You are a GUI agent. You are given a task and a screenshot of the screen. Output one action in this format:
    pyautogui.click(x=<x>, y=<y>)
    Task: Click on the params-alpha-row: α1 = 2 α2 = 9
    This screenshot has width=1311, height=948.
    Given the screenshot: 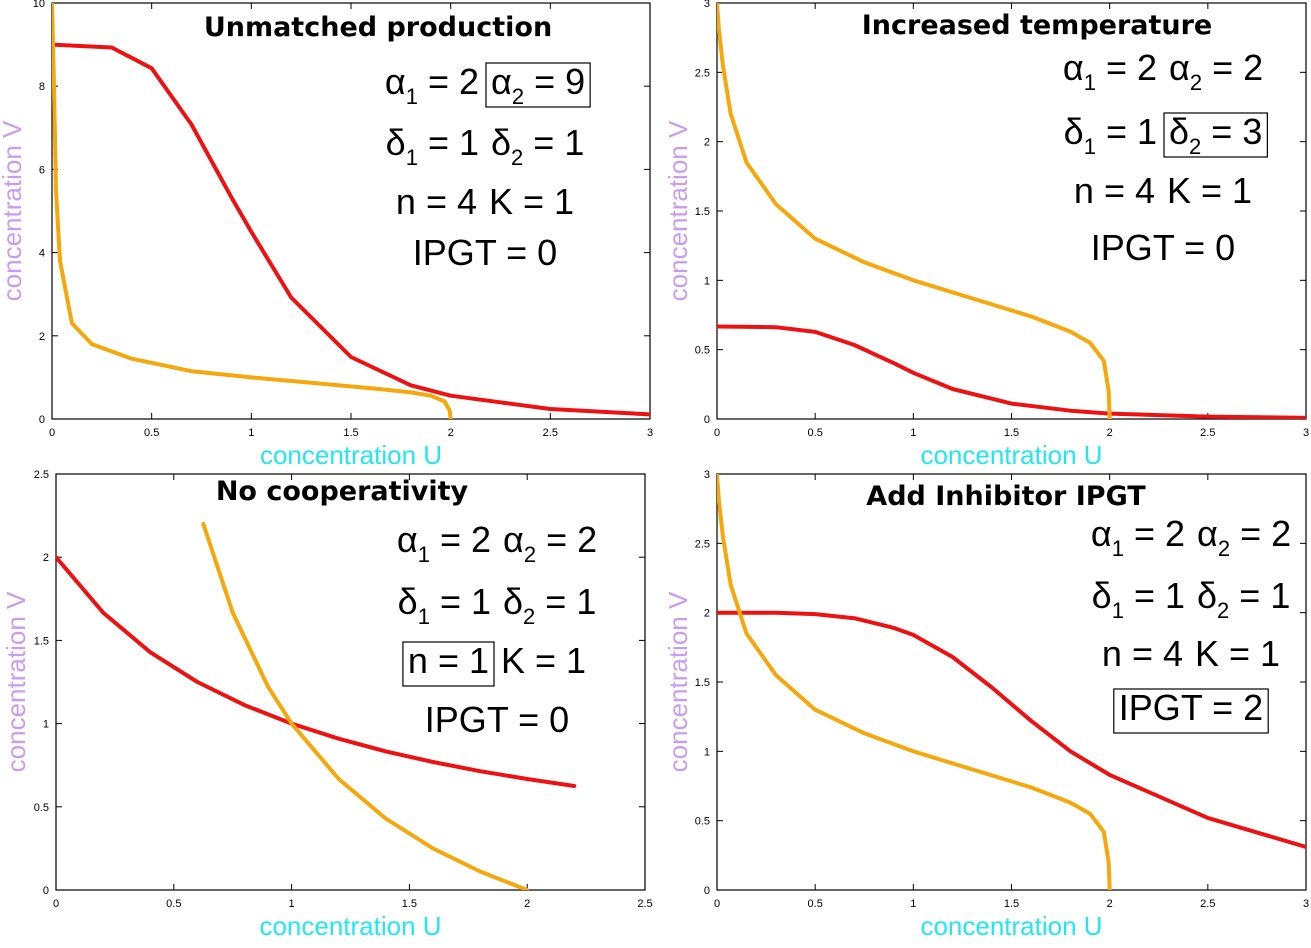 What is the action you would take?
    pyautogui.click(x=488, y=85)
    